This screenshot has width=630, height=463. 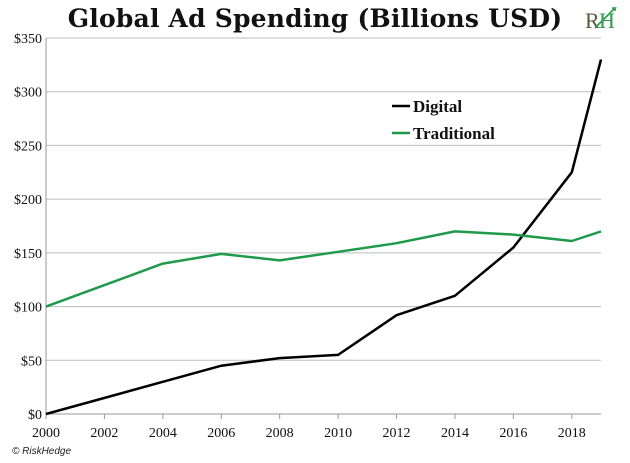 I want to click on y-tick-label: $300, so click(x=28, y=93).